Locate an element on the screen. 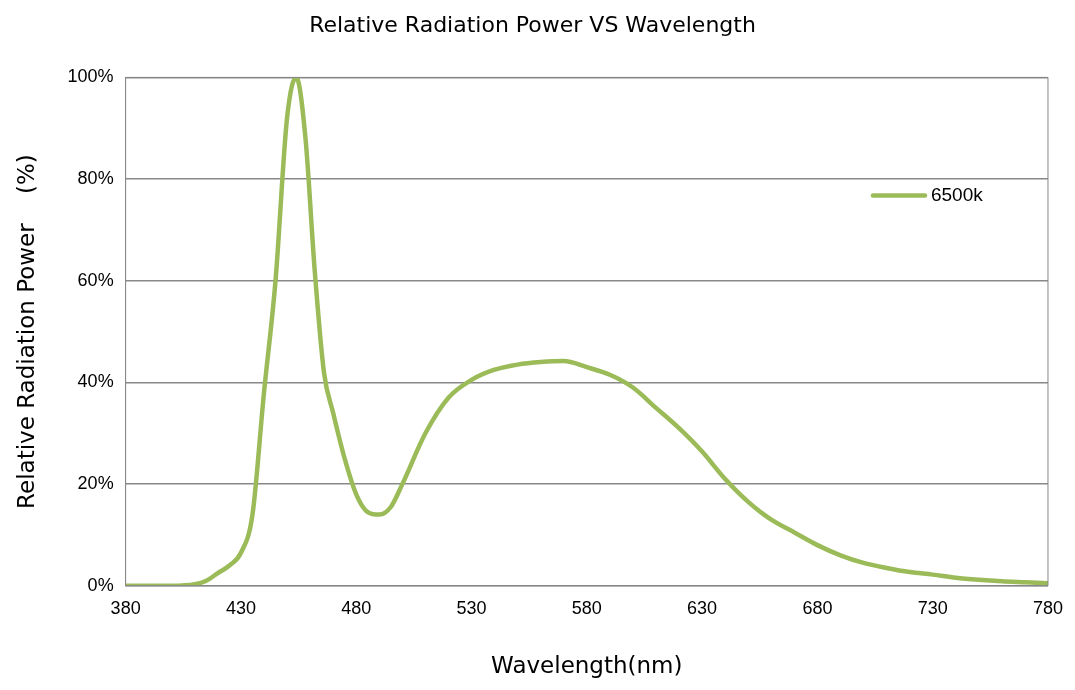  y-tick-label: 80% is located at coordinates (95, 178).